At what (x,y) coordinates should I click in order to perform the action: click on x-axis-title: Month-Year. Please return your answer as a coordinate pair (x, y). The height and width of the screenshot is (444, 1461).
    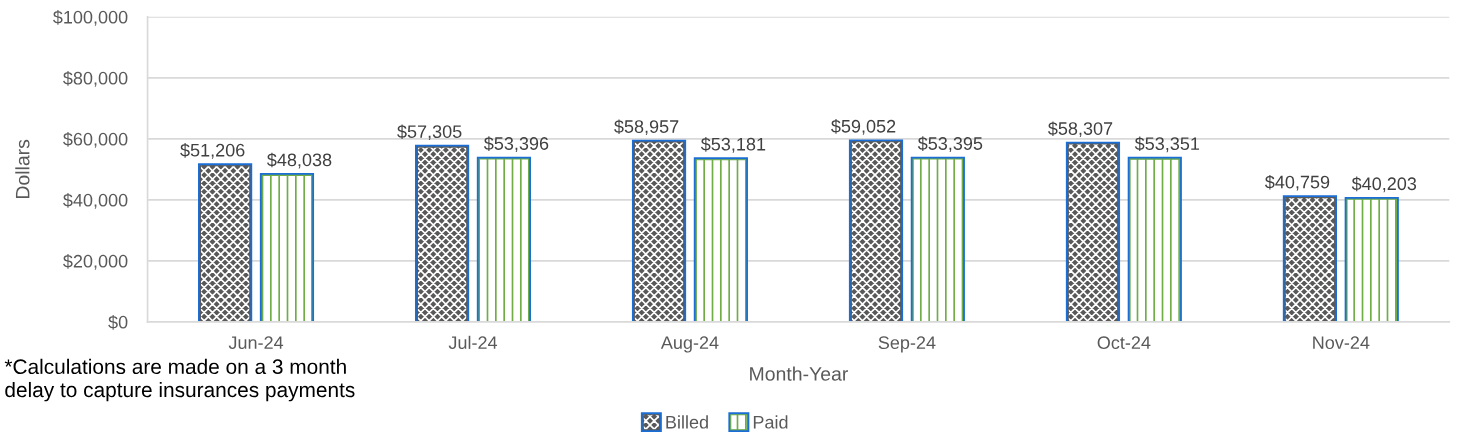
    Looking at the image, I should click on (799, 373).